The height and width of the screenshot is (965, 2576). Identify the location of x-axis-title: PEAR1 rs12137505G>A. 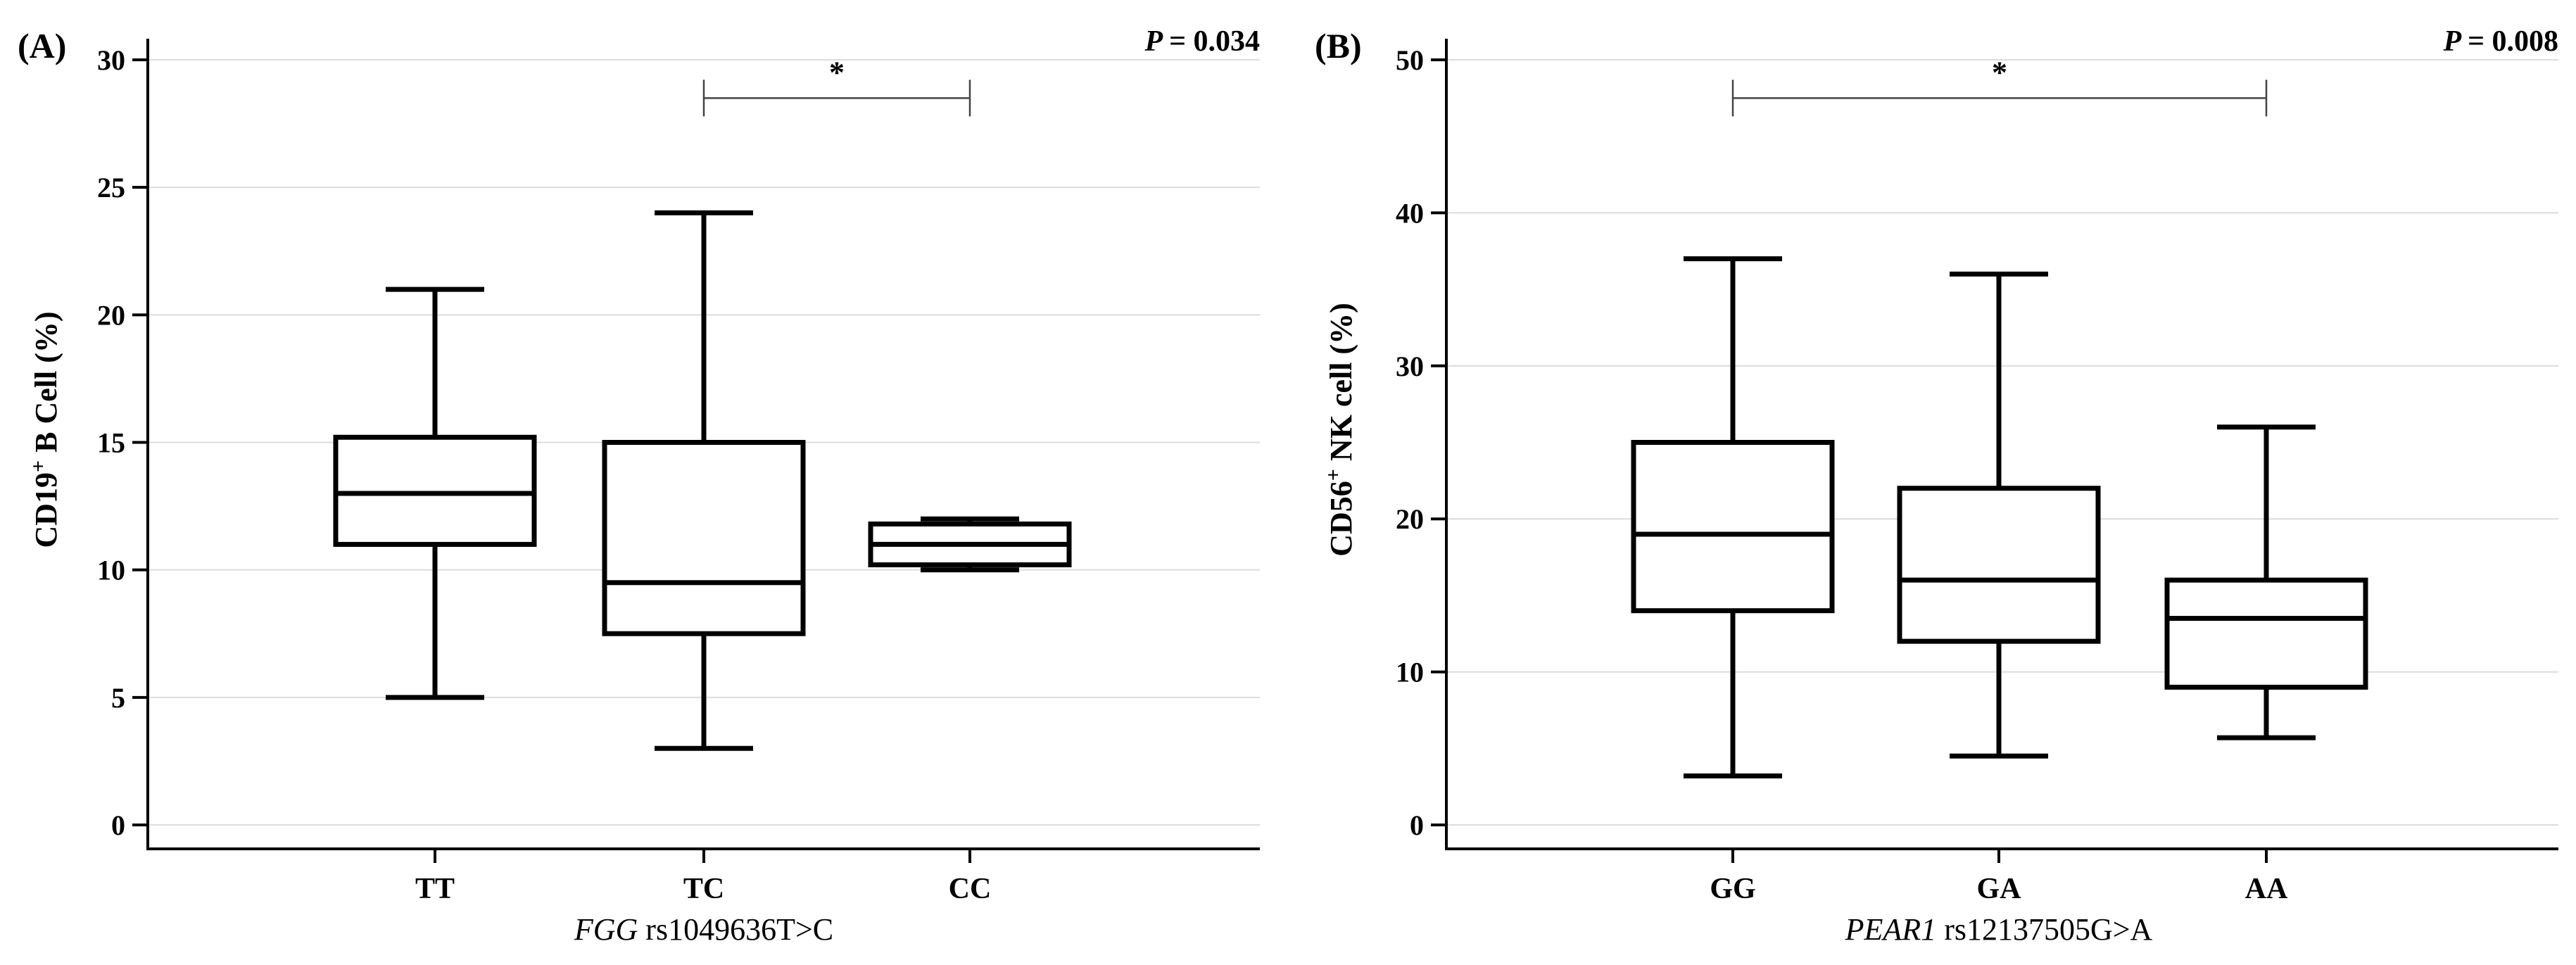
(1999, 929).